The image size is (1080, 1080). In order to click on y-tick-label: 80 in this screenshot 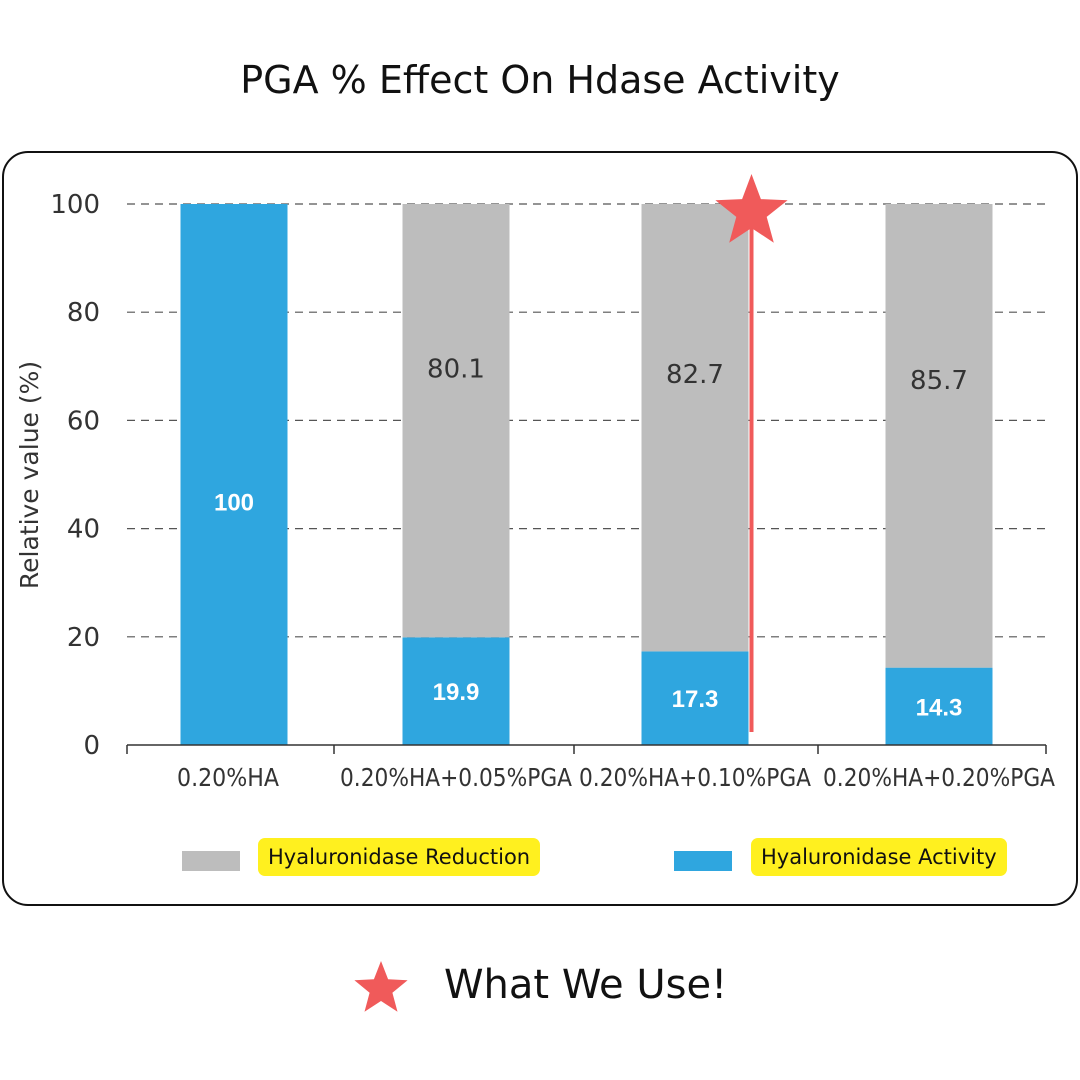, I will do `click(83, 313)`.